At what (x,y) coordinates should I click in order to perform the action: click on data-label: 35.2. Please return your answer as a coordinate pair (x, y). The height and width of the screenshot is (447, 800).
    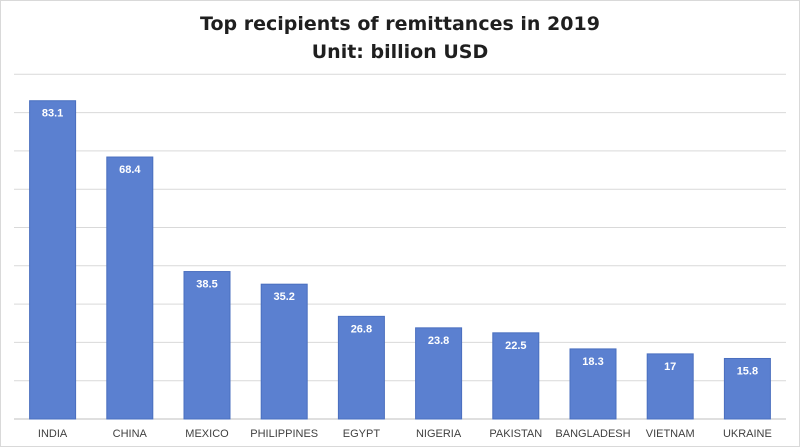
    Looking at the image, I should click on (283, 297).